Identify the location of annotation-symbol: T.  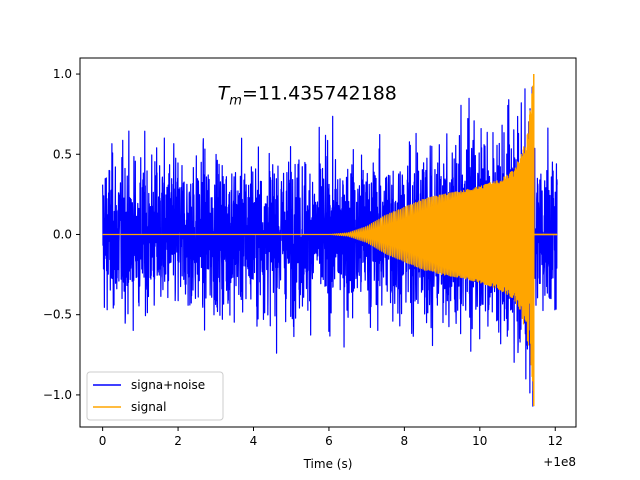
(224, 94).